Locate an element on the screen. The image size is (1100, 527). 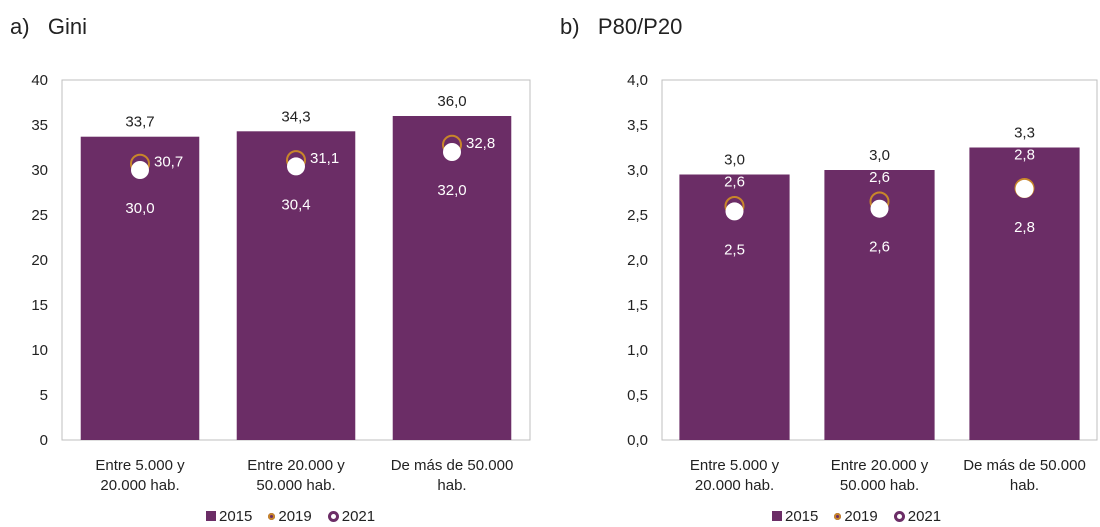
y-tick-label: 0,0 is located at coordinates (637, 440).